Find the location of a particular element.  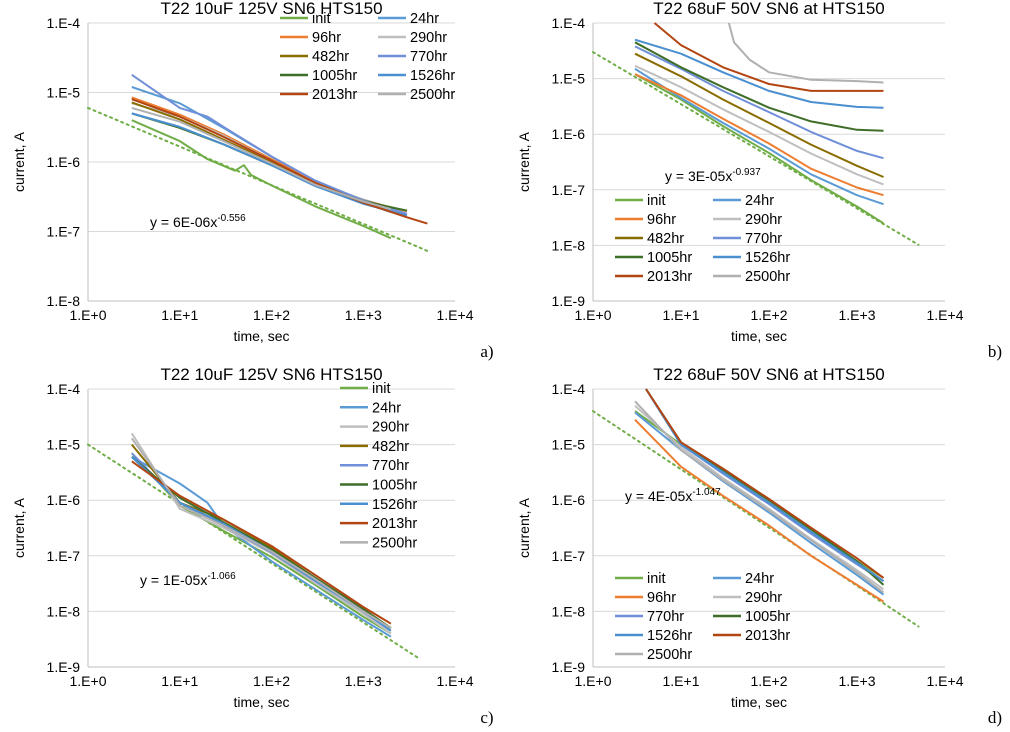

chart-title: T22 10uF 125V SN6 HTS150 is located at coordinates (271, 374).